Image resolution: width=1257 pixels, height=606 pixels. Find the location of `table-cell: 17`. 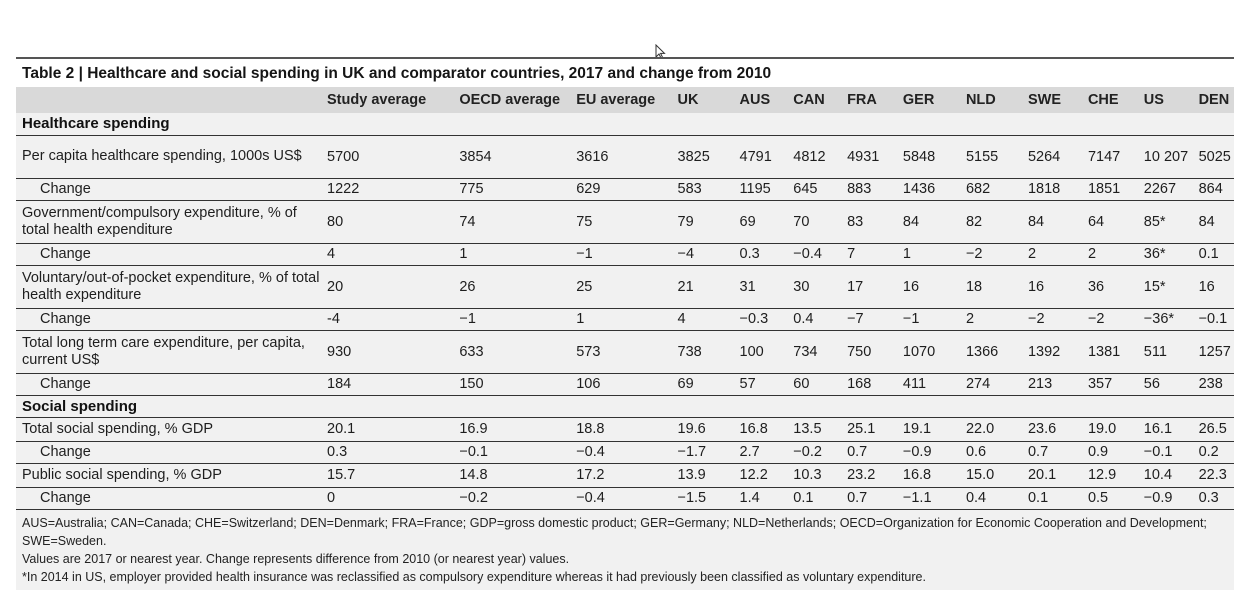

table-cell: 17 is located at coordinates (855, 286).